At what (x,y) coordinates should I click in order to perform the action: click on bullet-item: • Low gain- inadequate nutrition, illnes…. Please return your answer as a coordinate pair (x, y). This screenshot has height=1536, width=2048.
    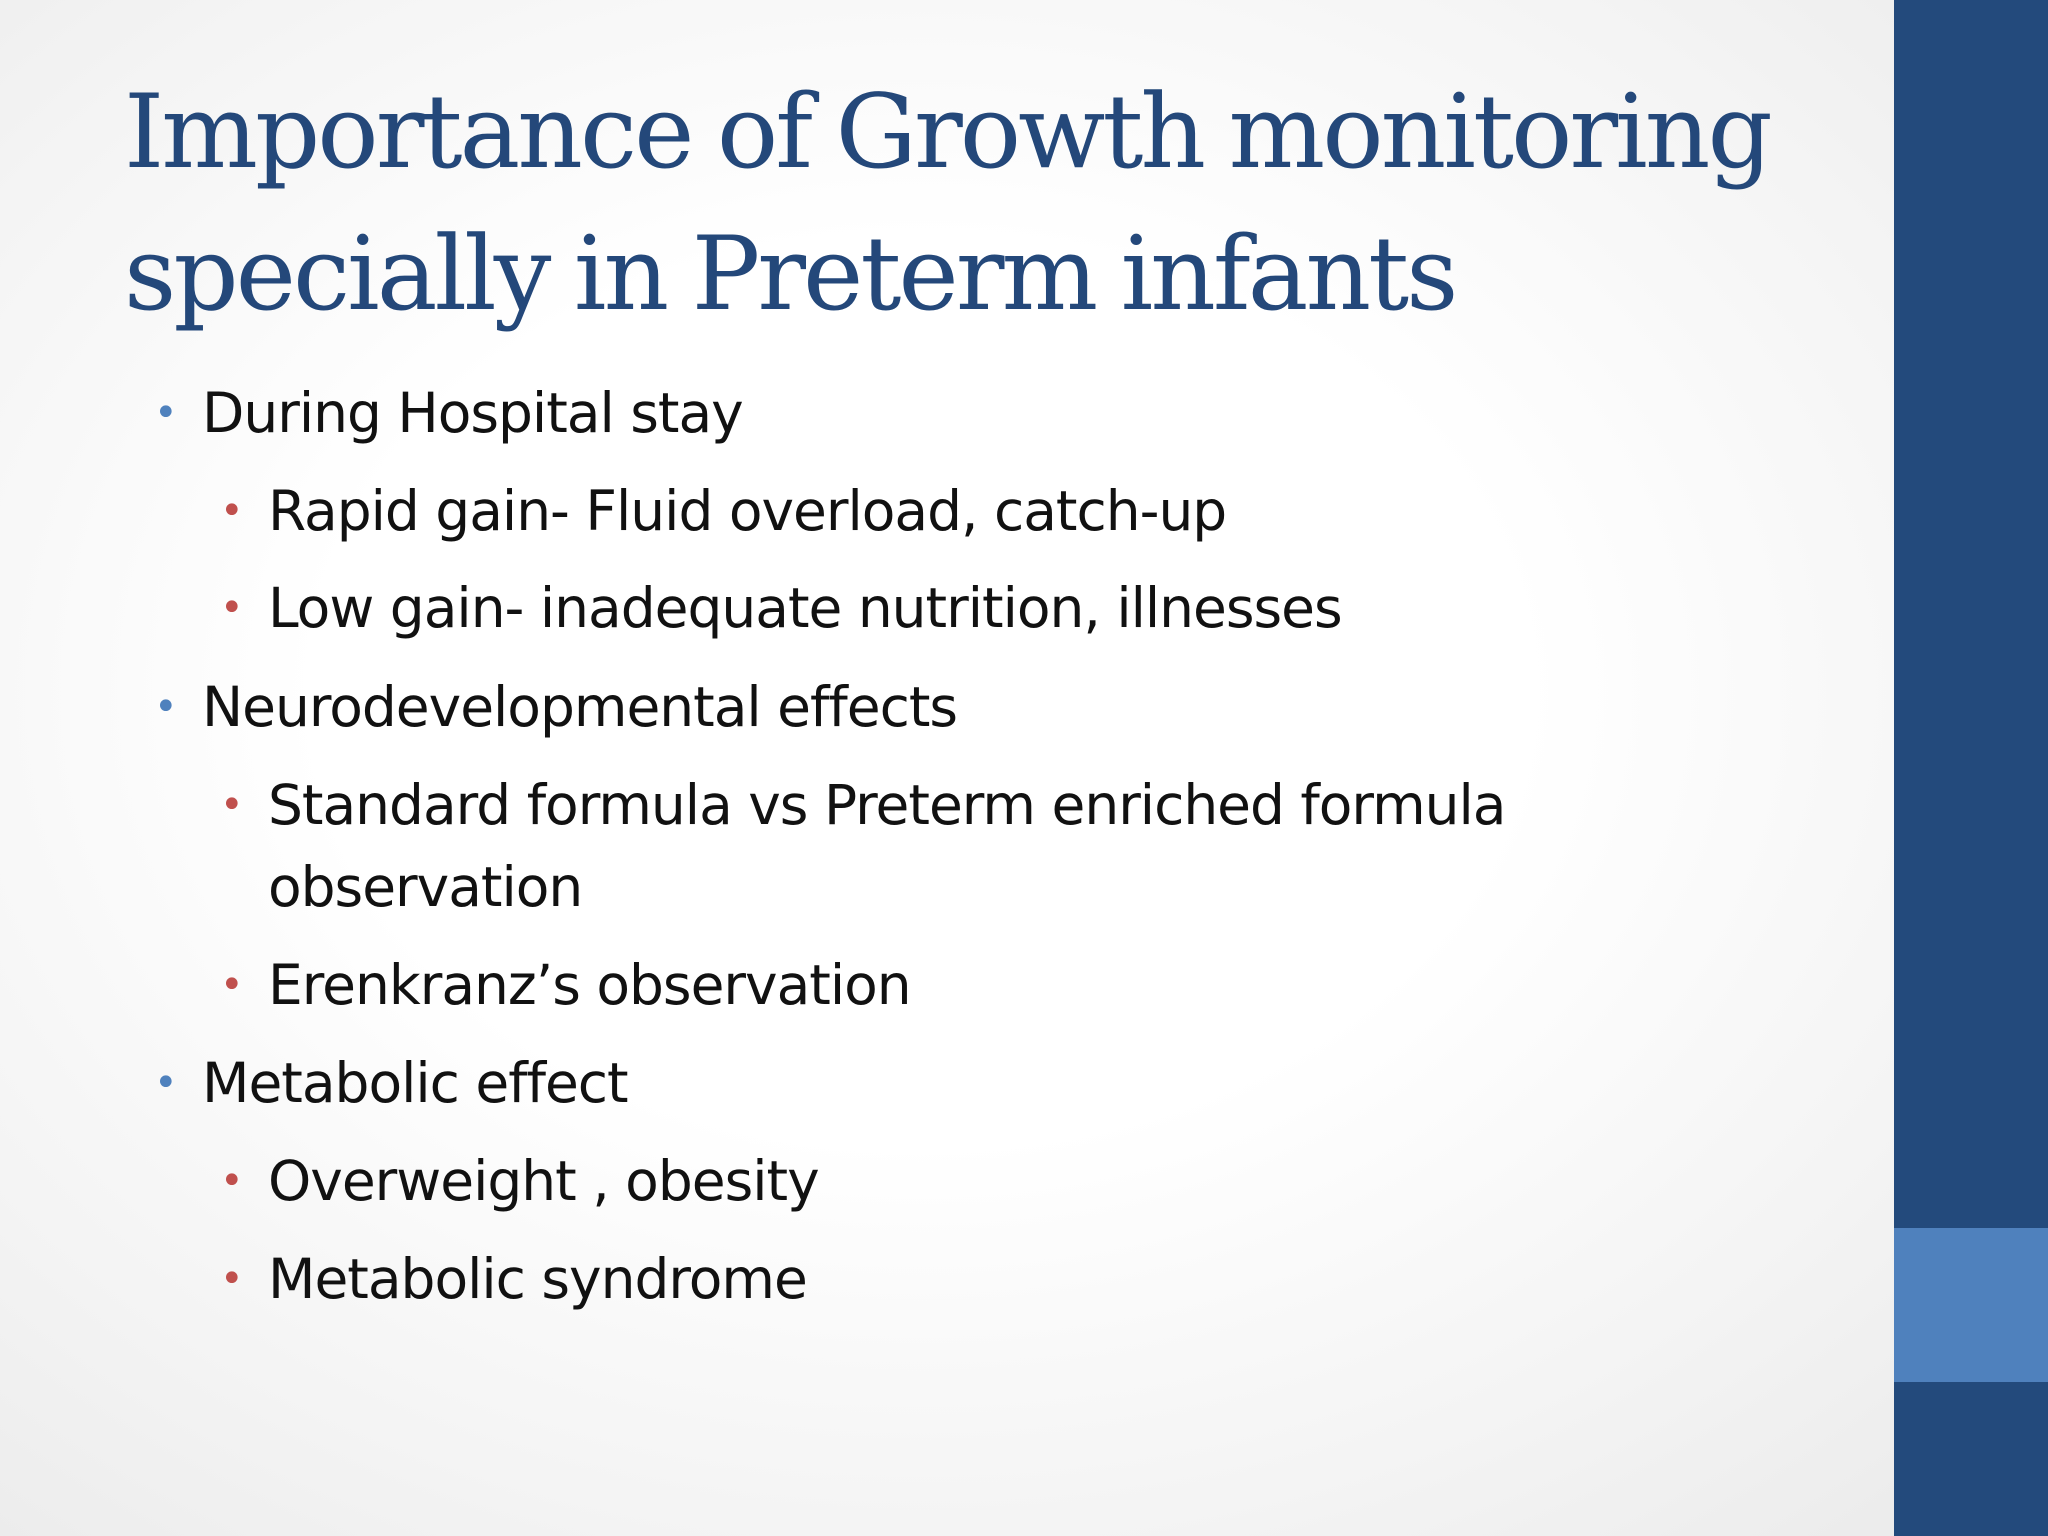
    Looking at the image, I should click on (781, 608).